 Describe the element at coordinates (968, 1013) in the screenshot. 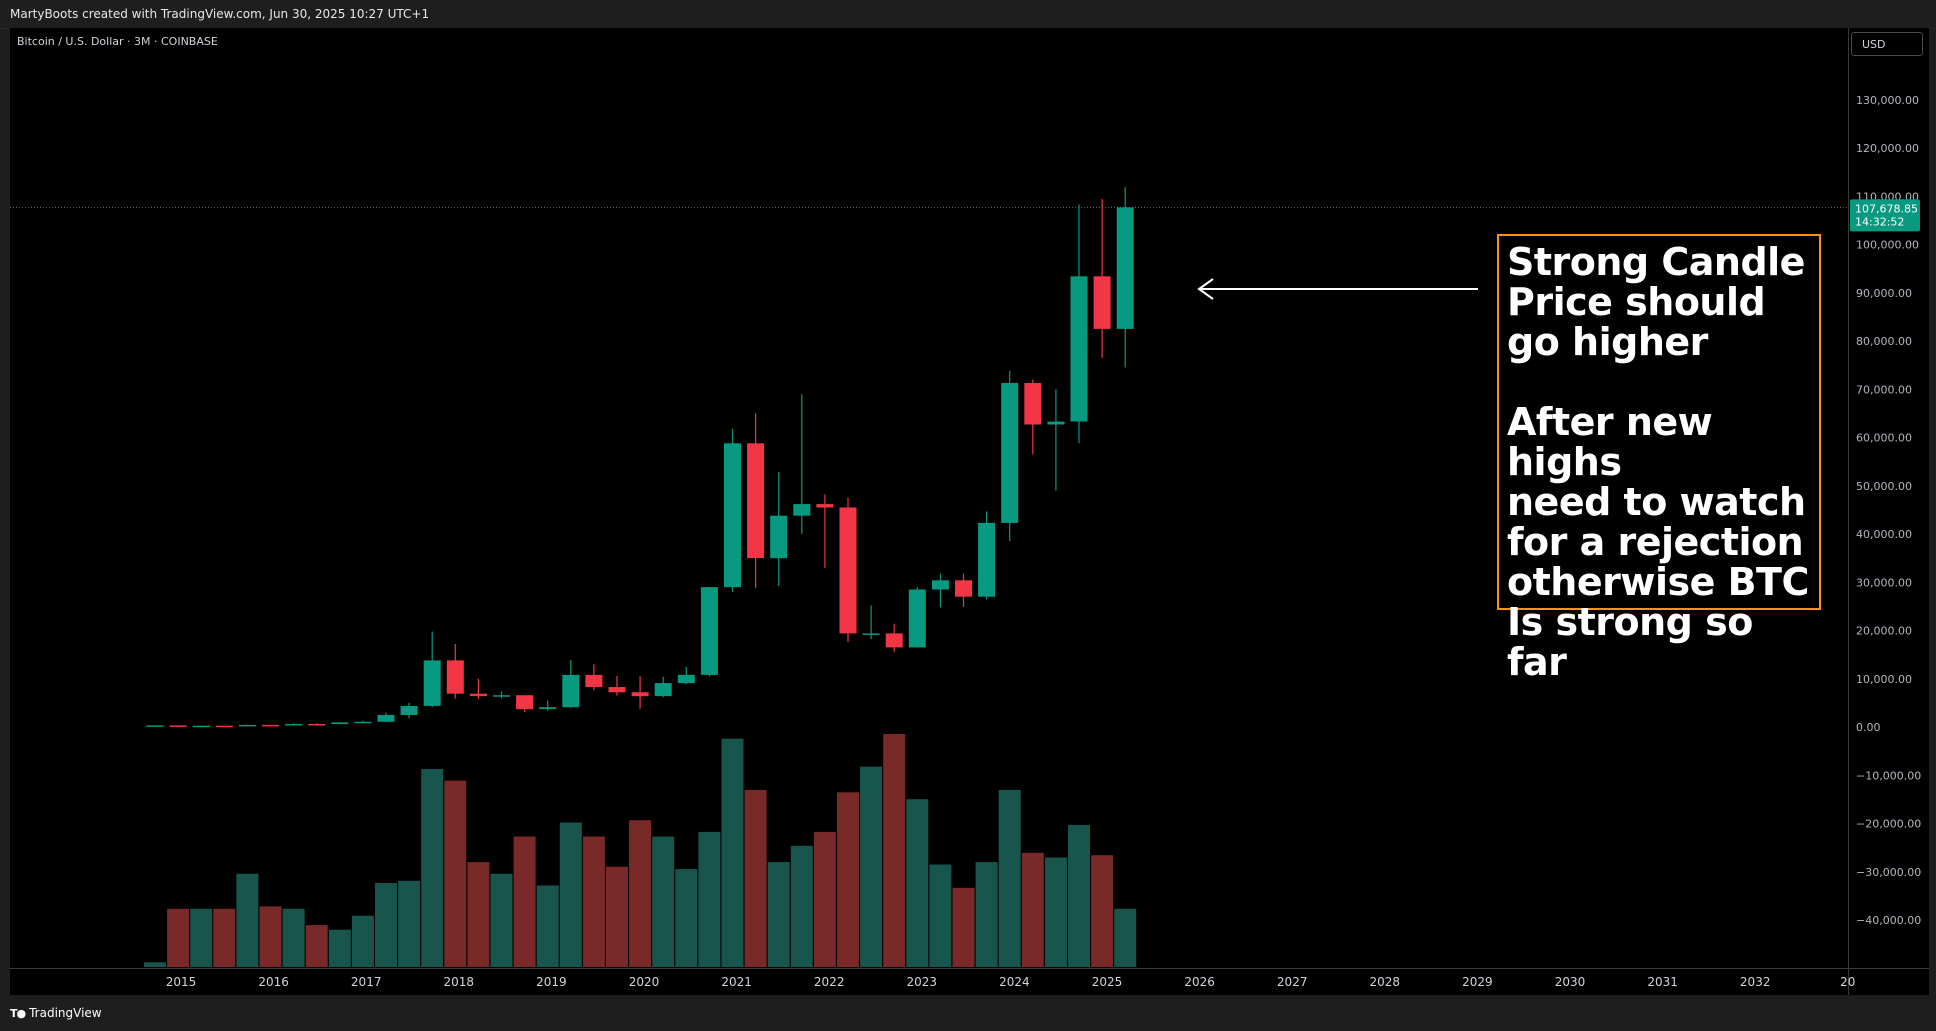

I see `footer-bar` at that location.